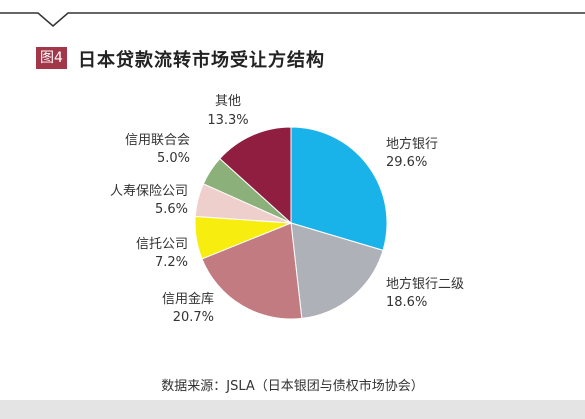 This screenshot has height=419, width=585. What do you see at coordinates (149, 191) in the screenshot?
I see `slice-label-5: 人寿保险公司` at bounding box center [149, 191].